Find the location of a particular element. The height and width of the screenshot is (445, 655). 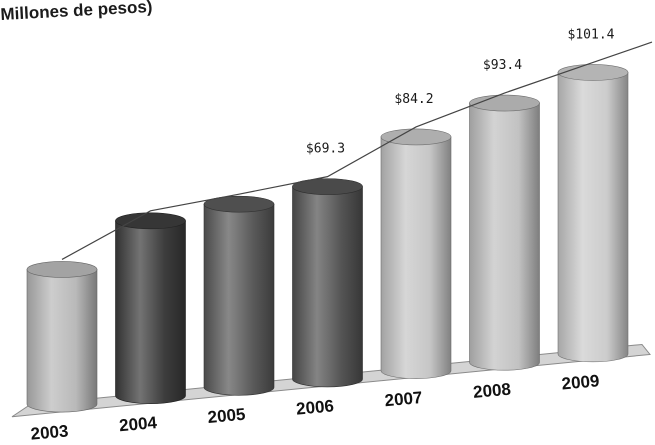

x-axis-tick-labels: 2003 2004 2005 2006 2007 2008 2009 is located at coordinates (315, 407).